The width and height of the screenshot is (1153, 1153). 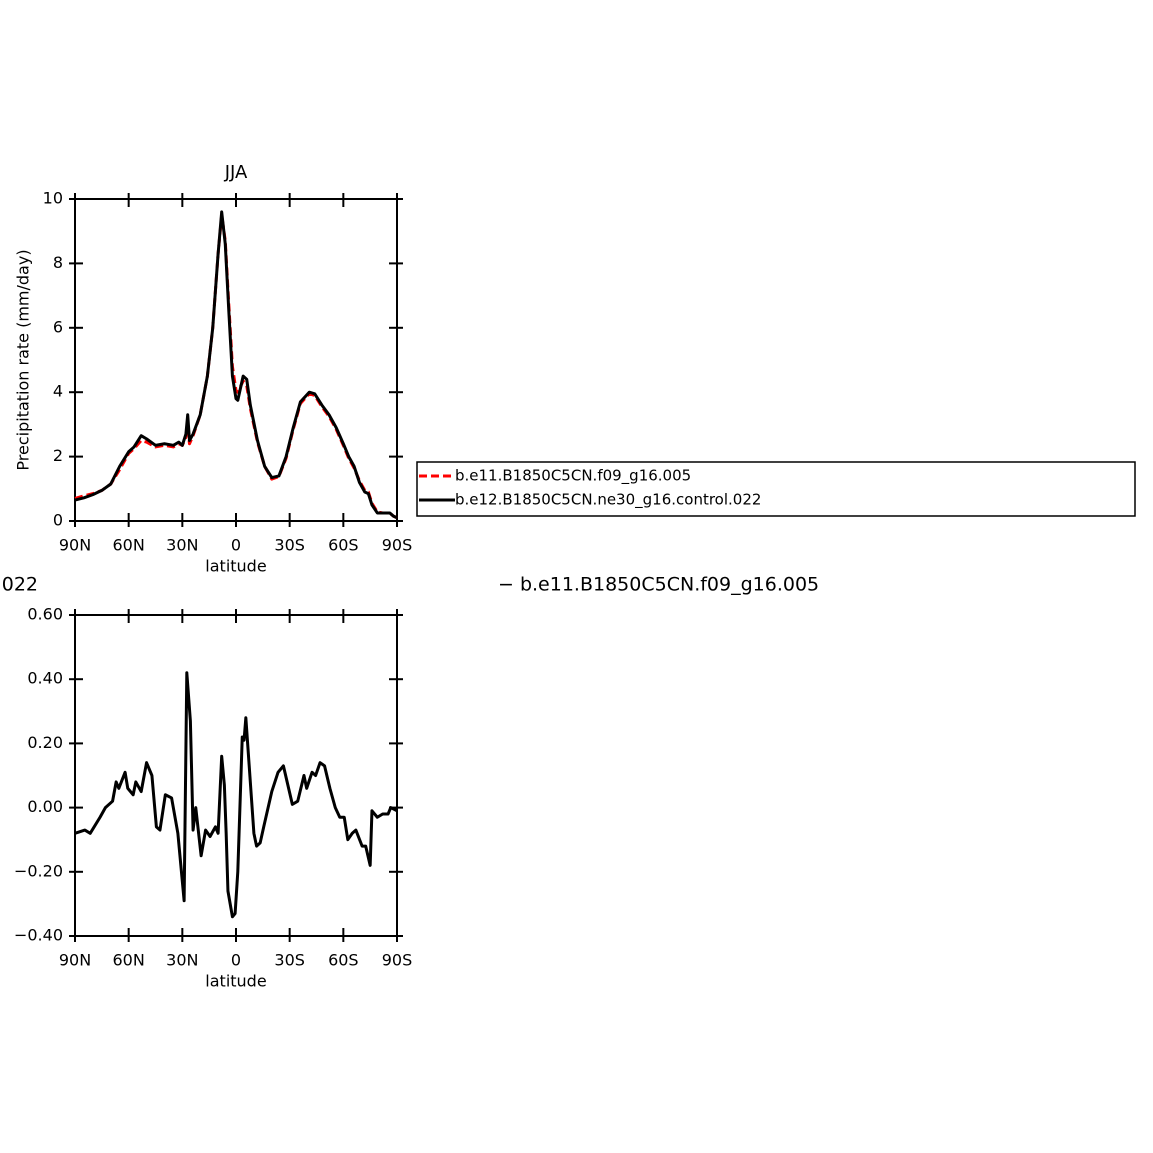 I want to click on legend-label: b.e11.B1850C5CN.f09_g16.005, so click(x=573, y=476).